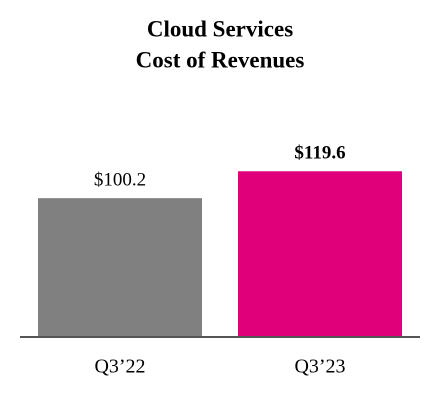  I want to click on x-tick-label: Q3’23, so click(319, 367).